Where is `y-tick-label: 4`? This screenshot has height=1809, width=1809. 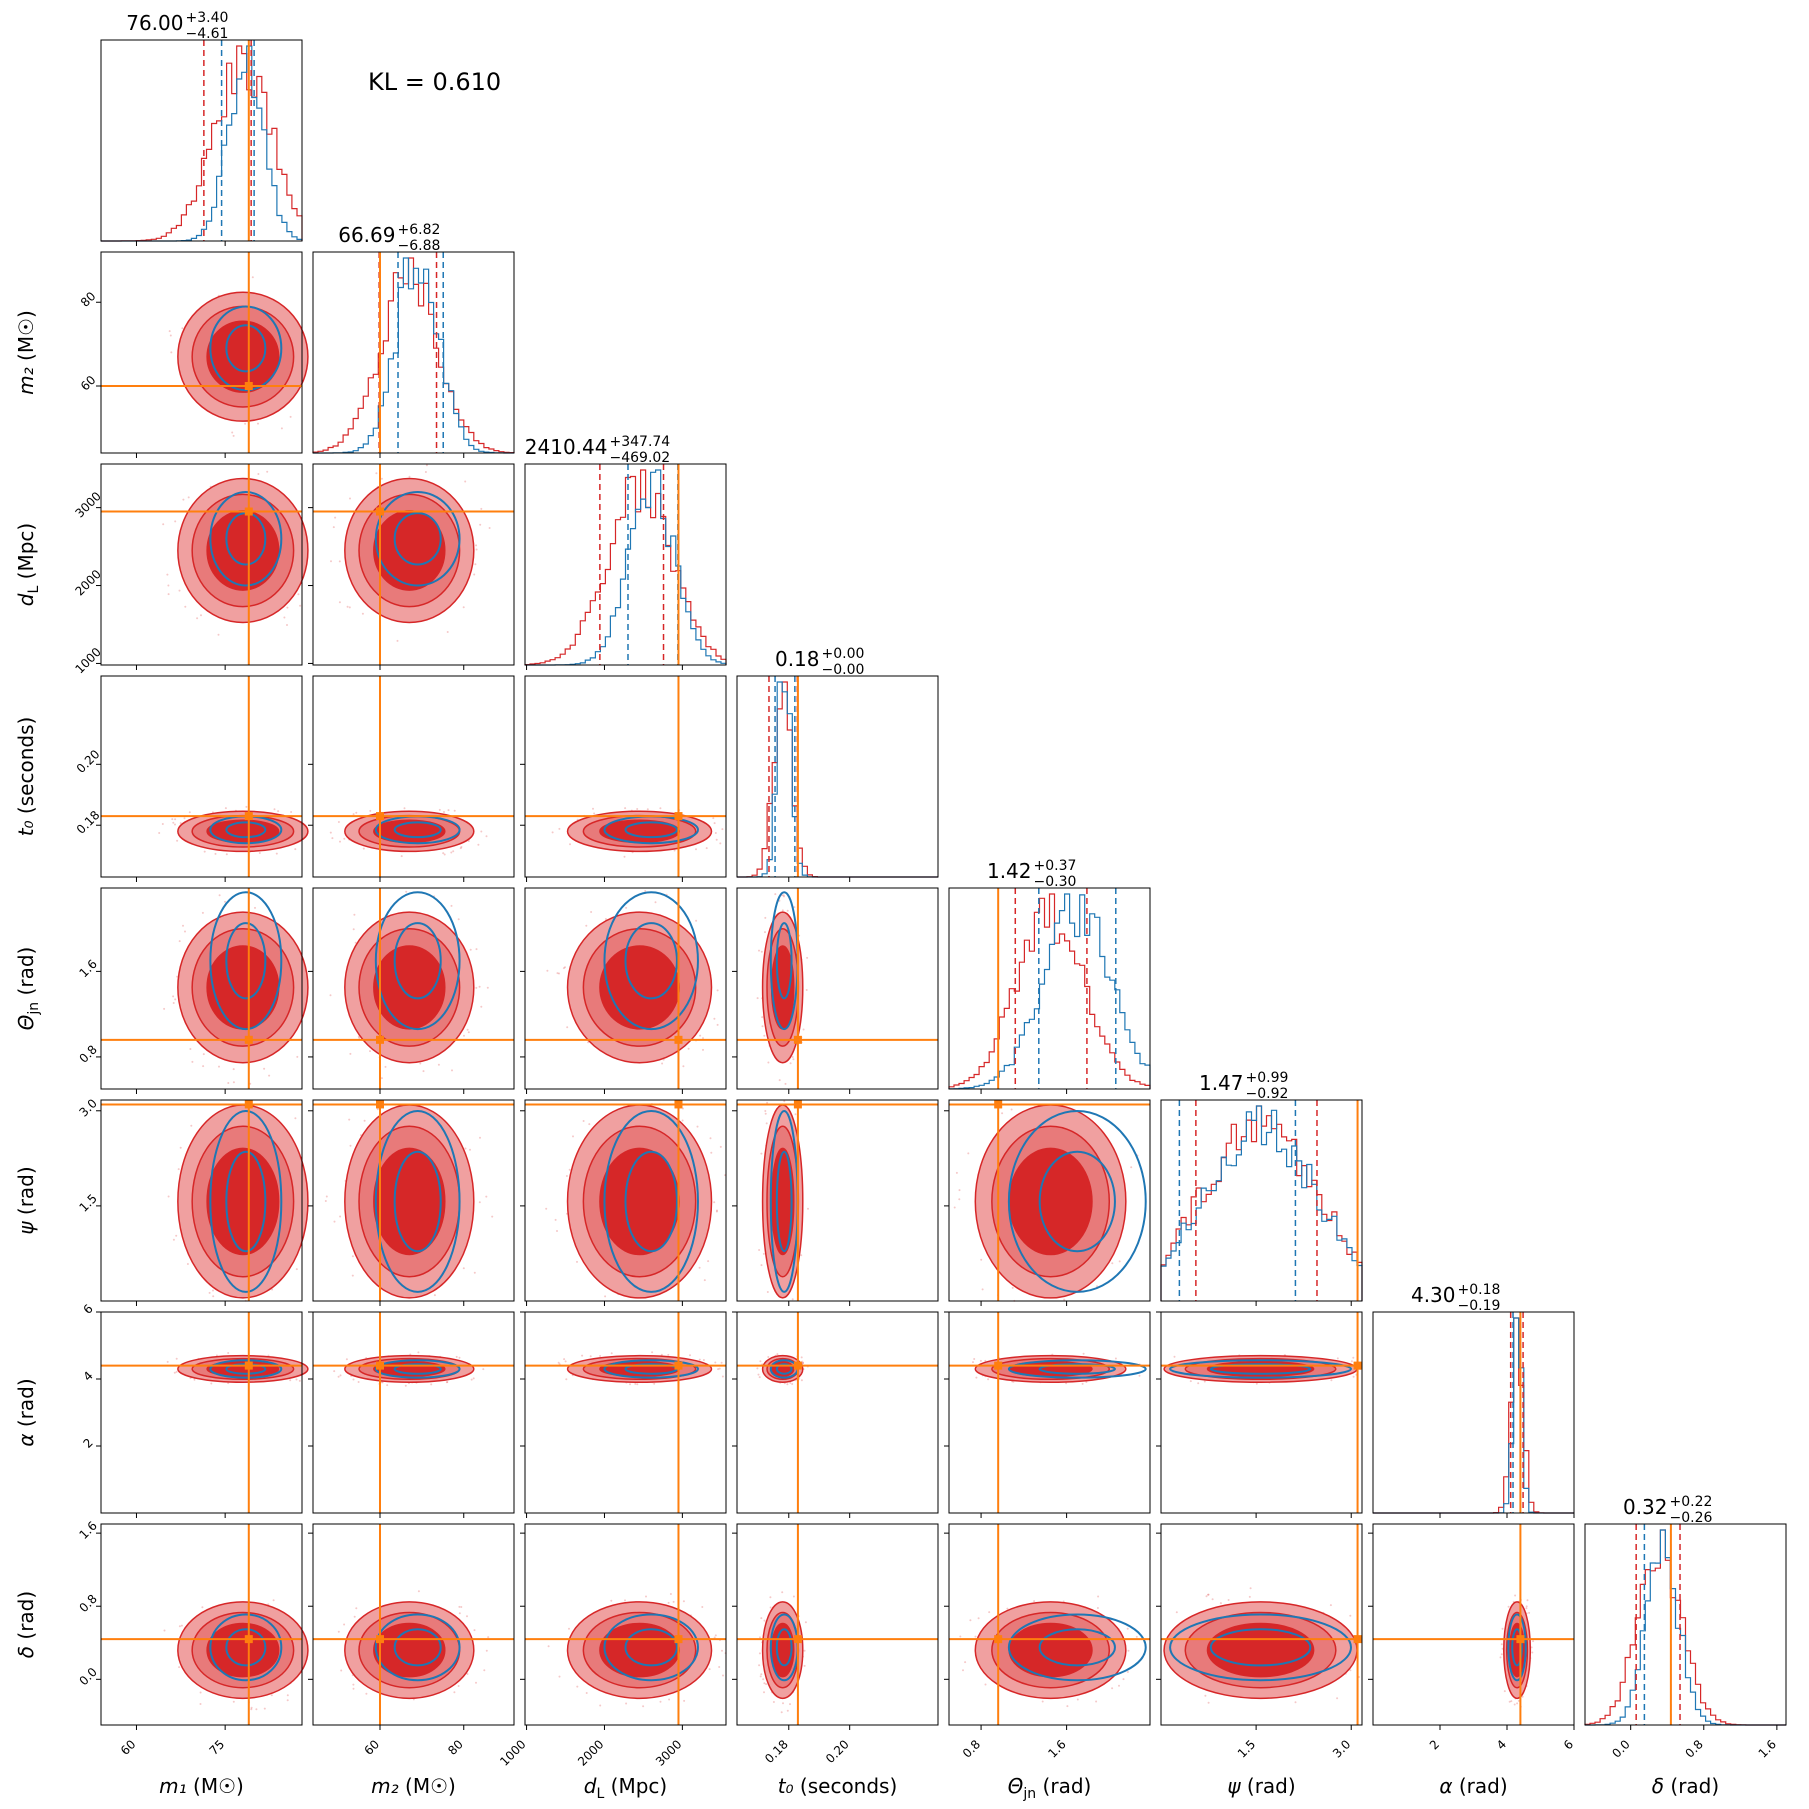
y-tick-label: 4 is located at coordinates (88, 1376).